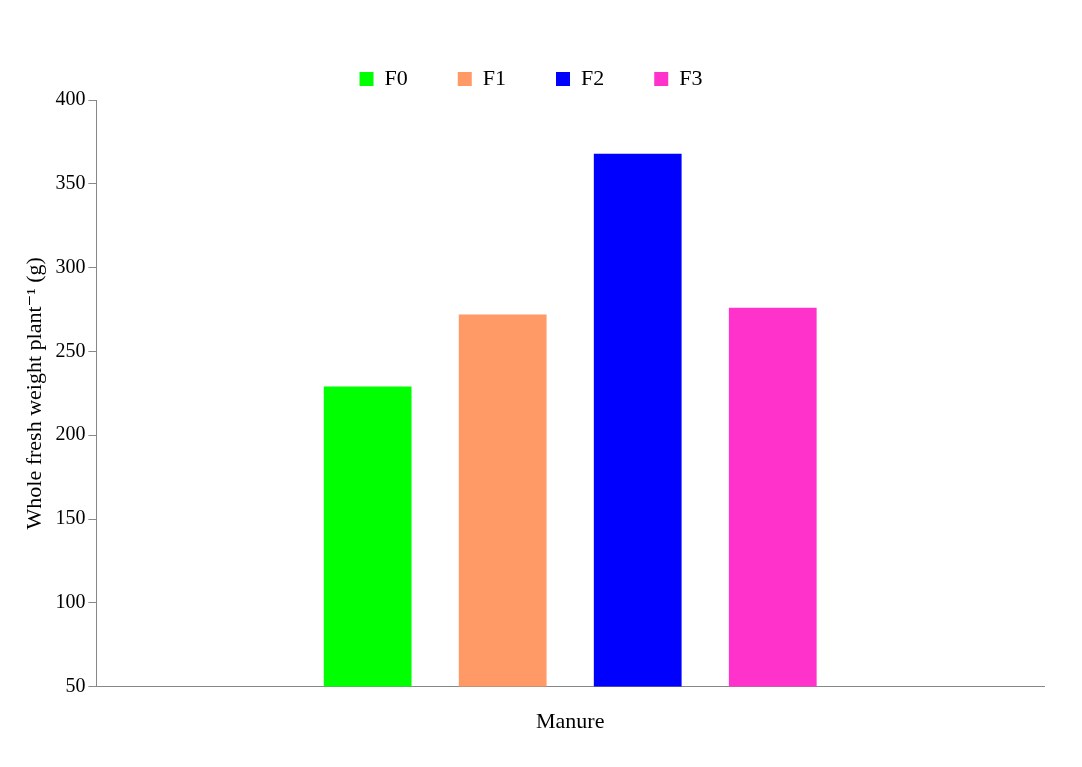 Image resolution: width=1082 pixels, height=767 pixels. I want to click on y-tick-label: 350, so click(70, 182).